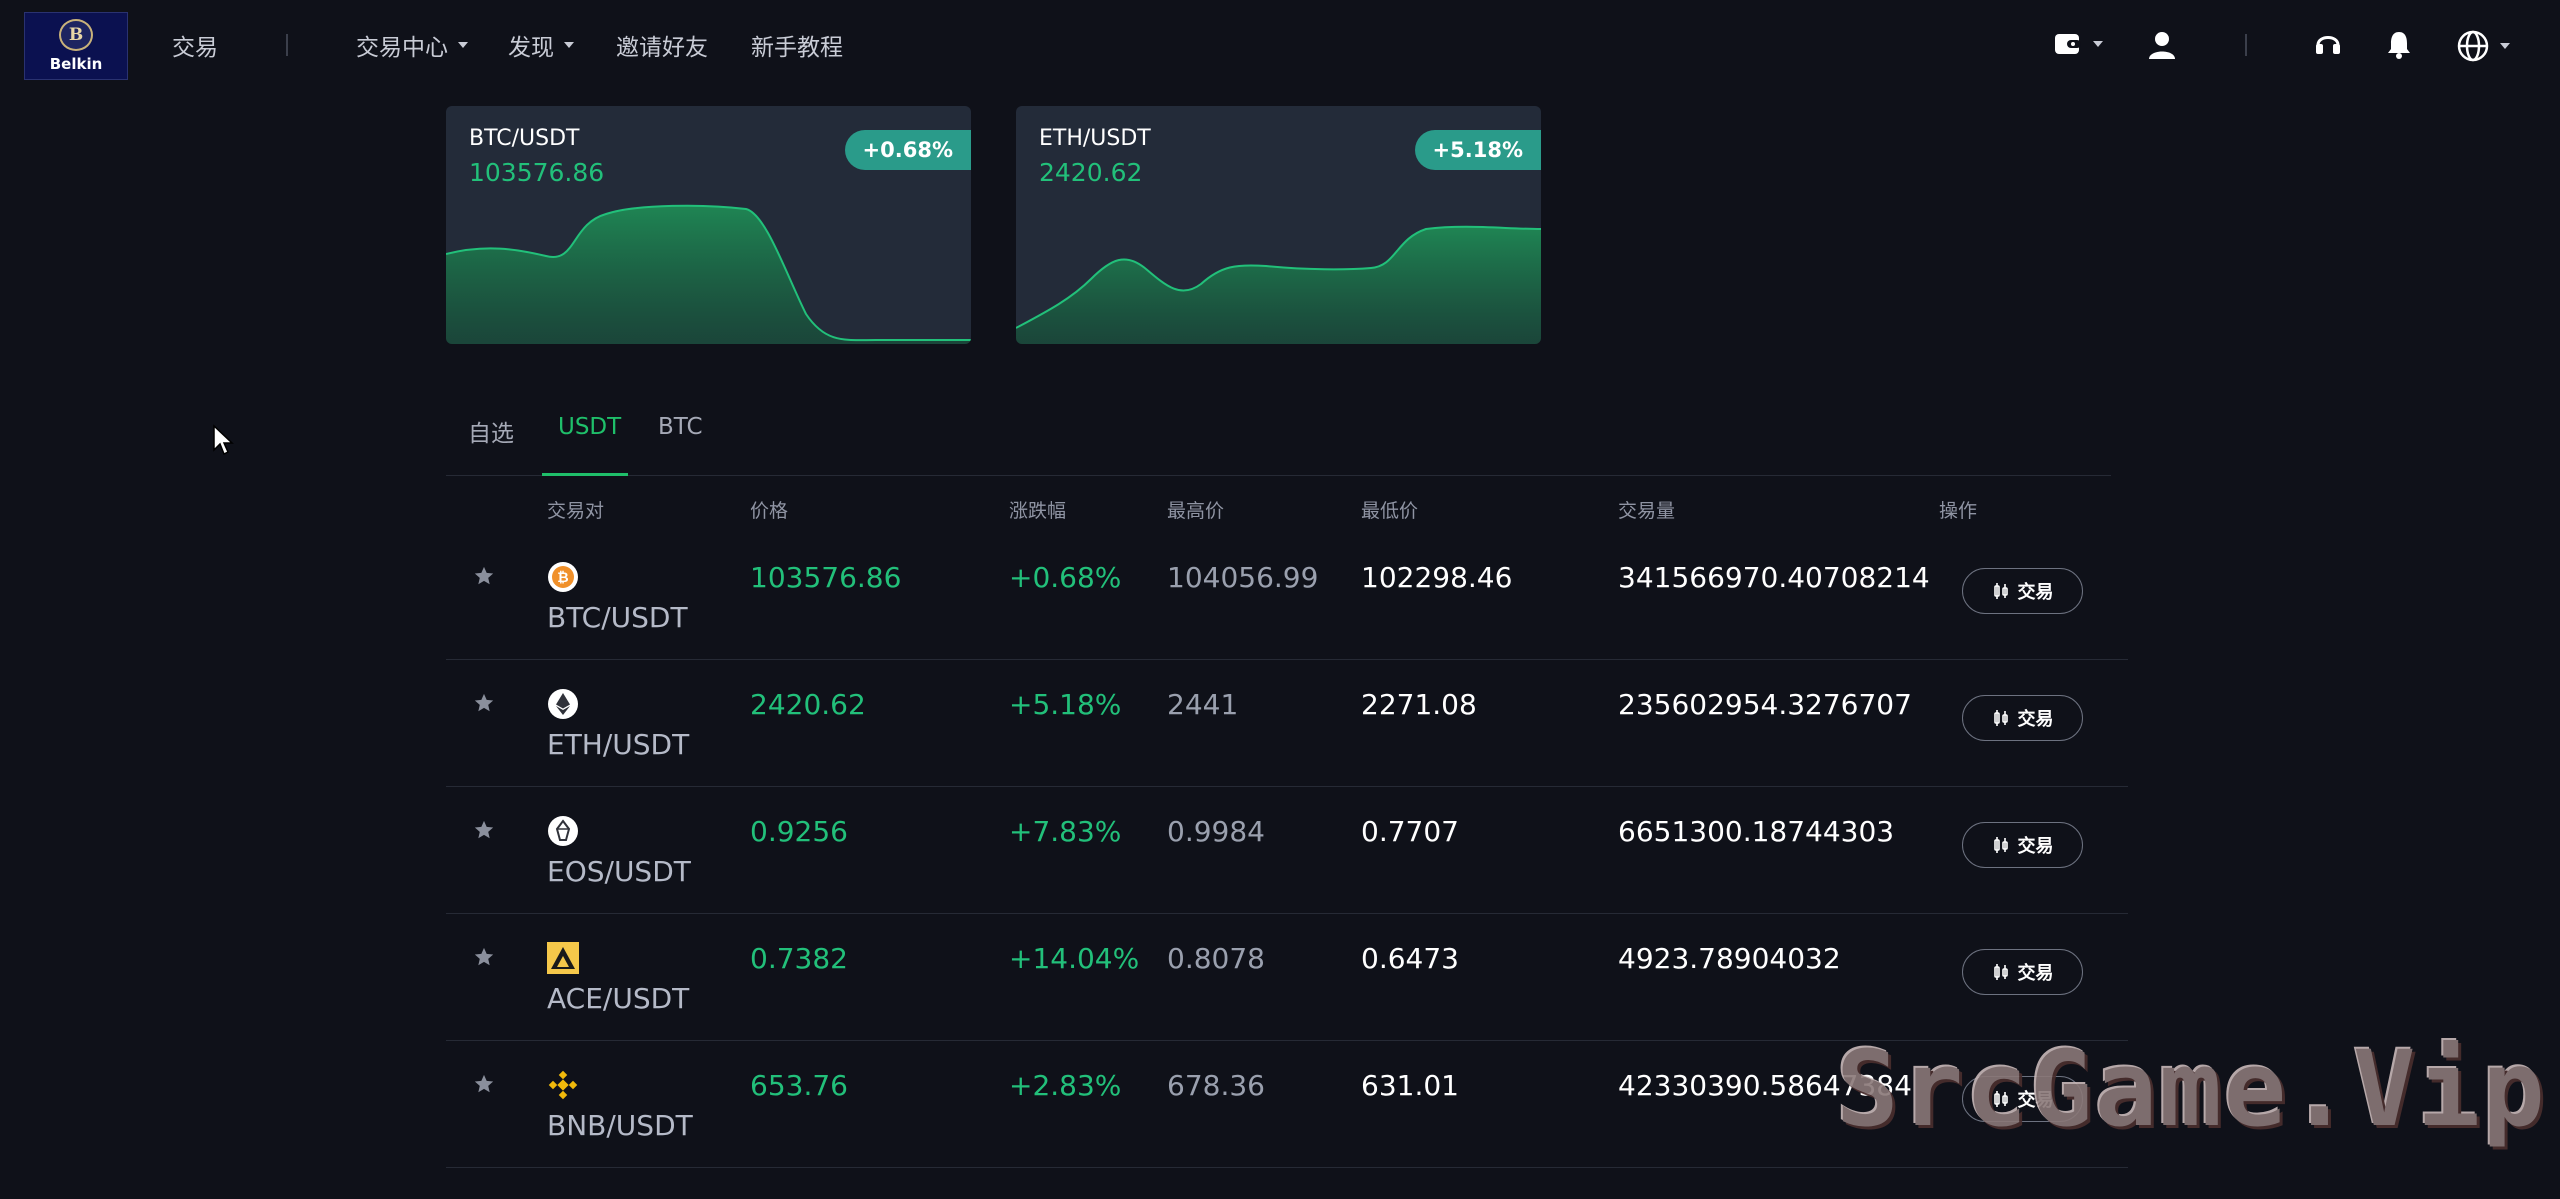 The height and width of the screenshot is (1199, 2560). What do you see at coordinates (618, 744) in the screenshot?
I see `pair-name: ETH/USDT` at bounding box center [618, 744].